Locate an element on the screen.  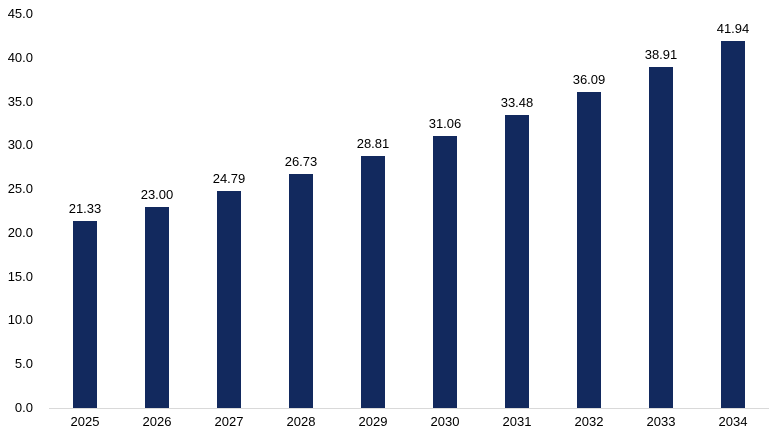
bar-value-label: 21.33 is located at coordinates (85, 209).